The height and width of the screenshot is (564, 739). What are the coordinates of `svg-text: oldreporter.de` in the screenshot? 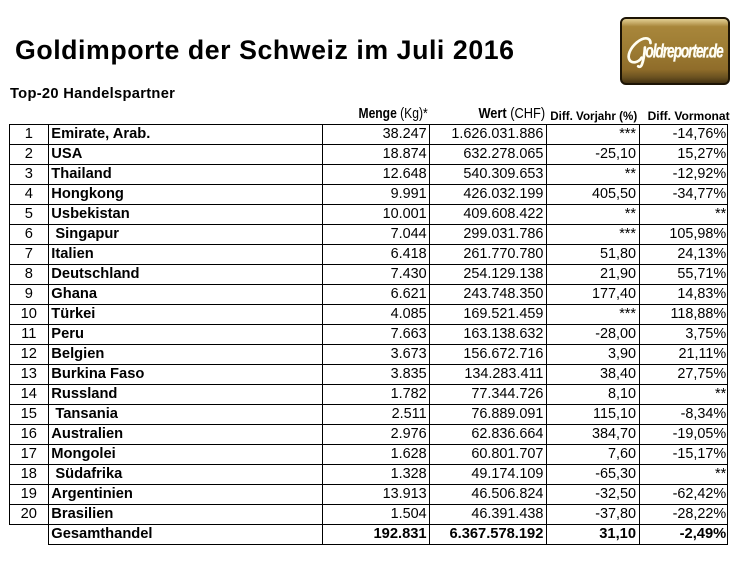 It's located at (684, 51).